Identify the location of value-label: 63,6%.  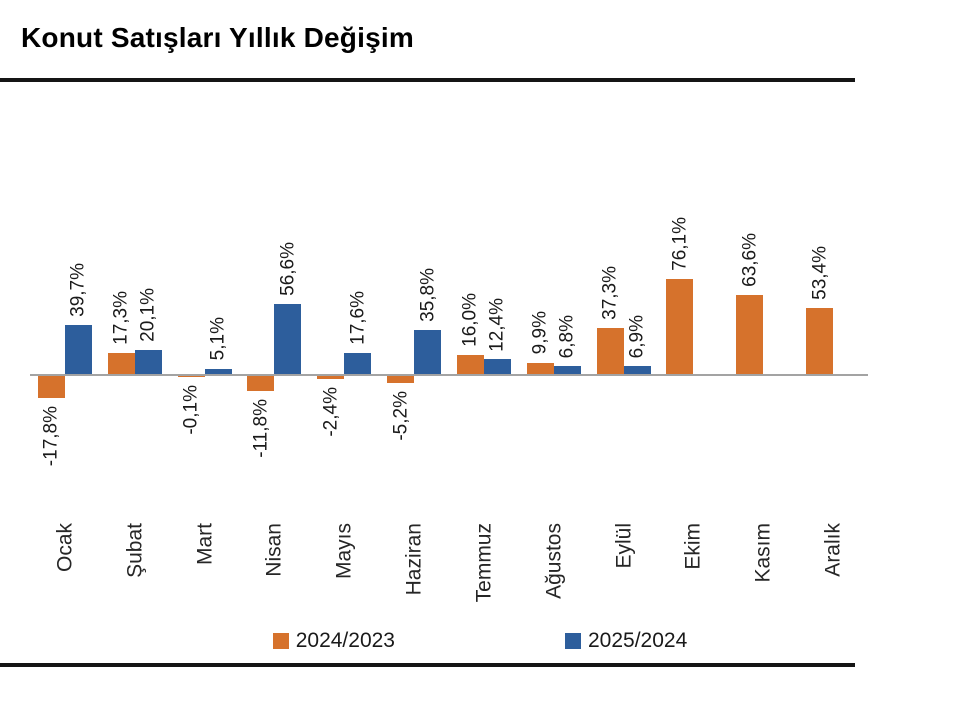
(750, 260).